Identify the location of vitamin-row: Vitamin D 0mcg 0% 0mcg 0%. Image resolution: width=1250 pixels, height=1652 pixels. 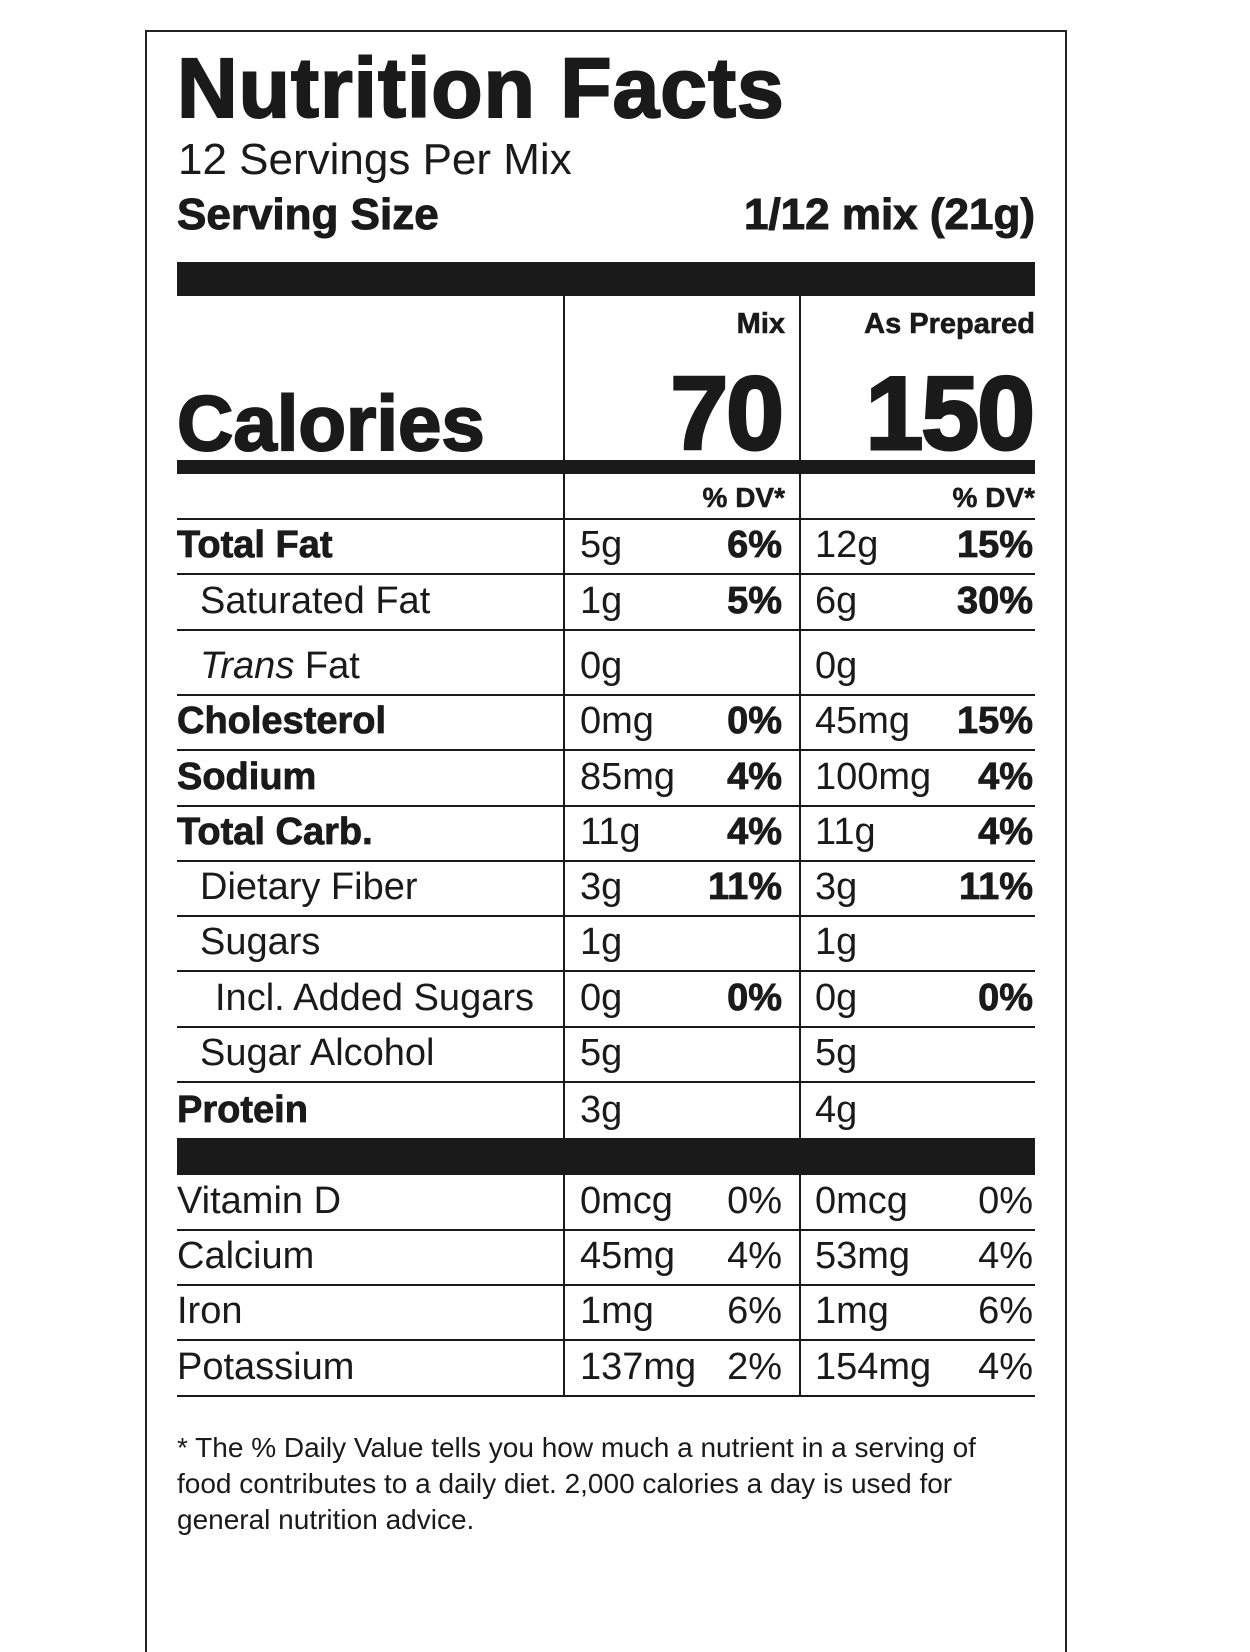
(606, 1203).